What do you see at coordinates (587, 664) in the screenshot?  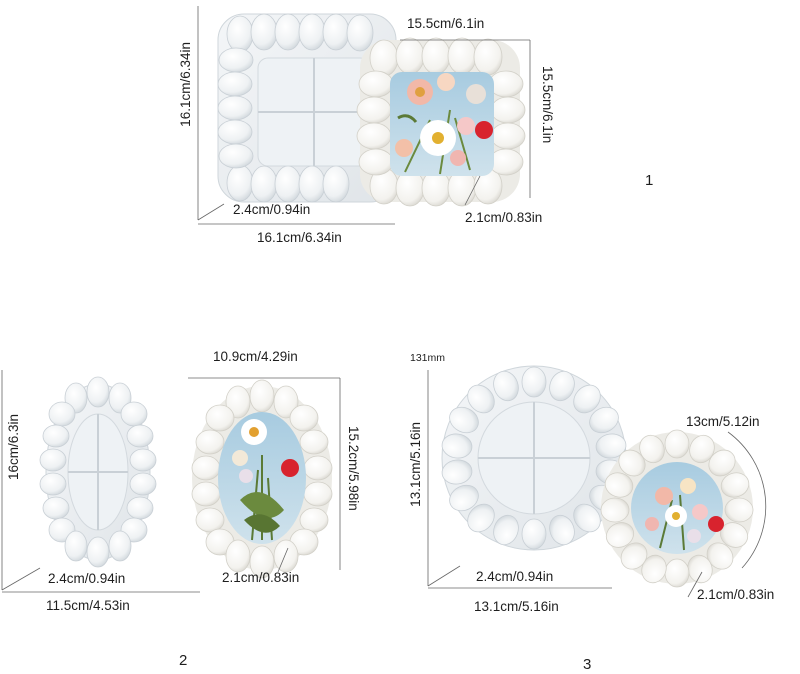 I see `product-3-number: 3` at bounding box center [587, 664].